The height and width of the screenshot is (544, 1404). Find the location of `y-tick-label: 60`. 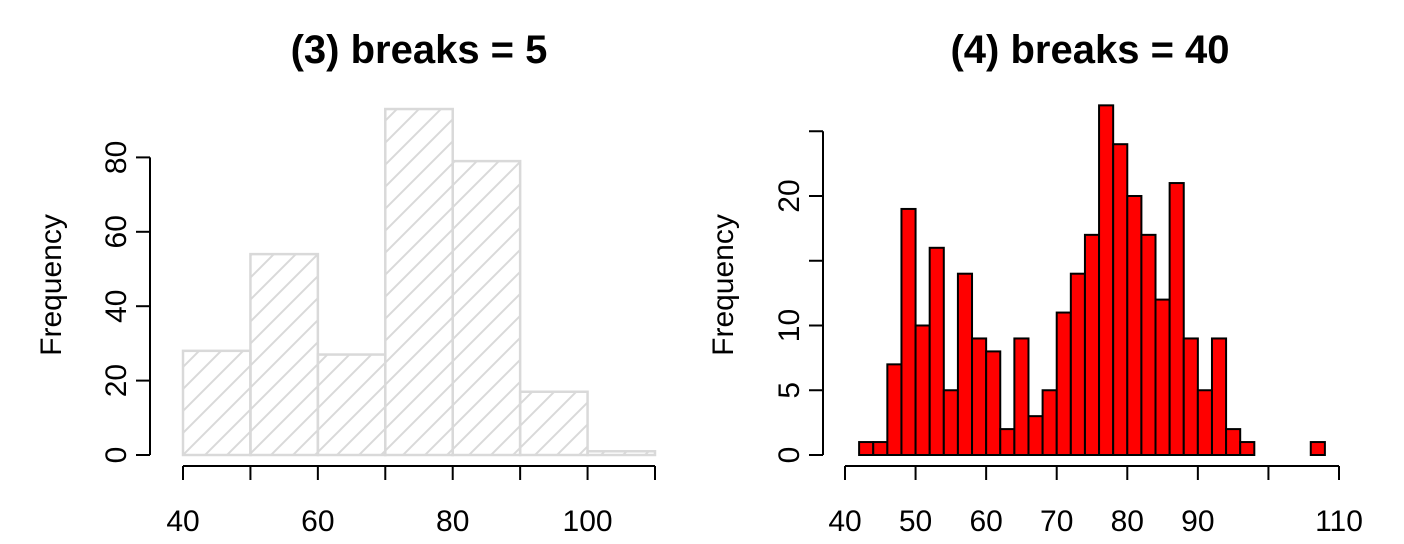

y-tick-label: 60 is located at coordinates (116, 231).